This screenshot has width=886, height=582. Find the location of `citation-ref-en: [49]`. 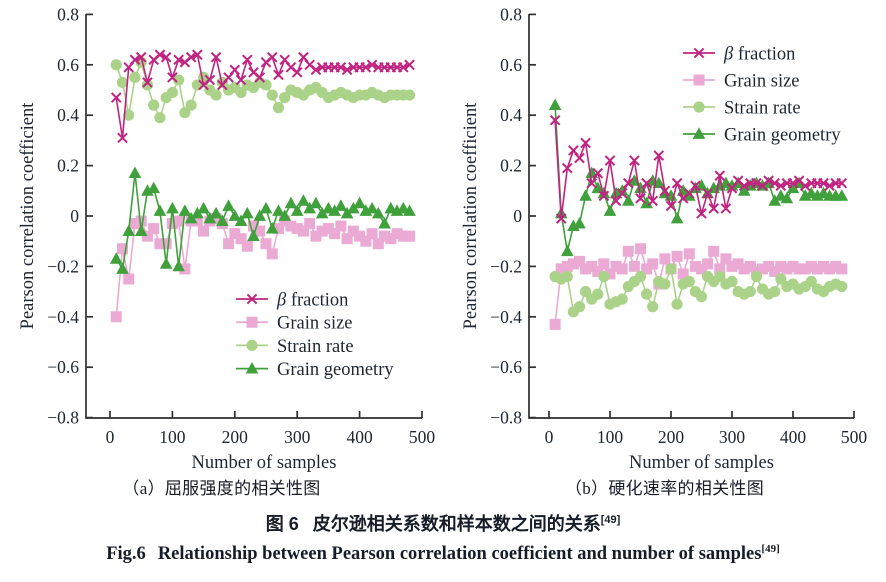

citation-ref-en: [49] is located at coordinates (770, 549).